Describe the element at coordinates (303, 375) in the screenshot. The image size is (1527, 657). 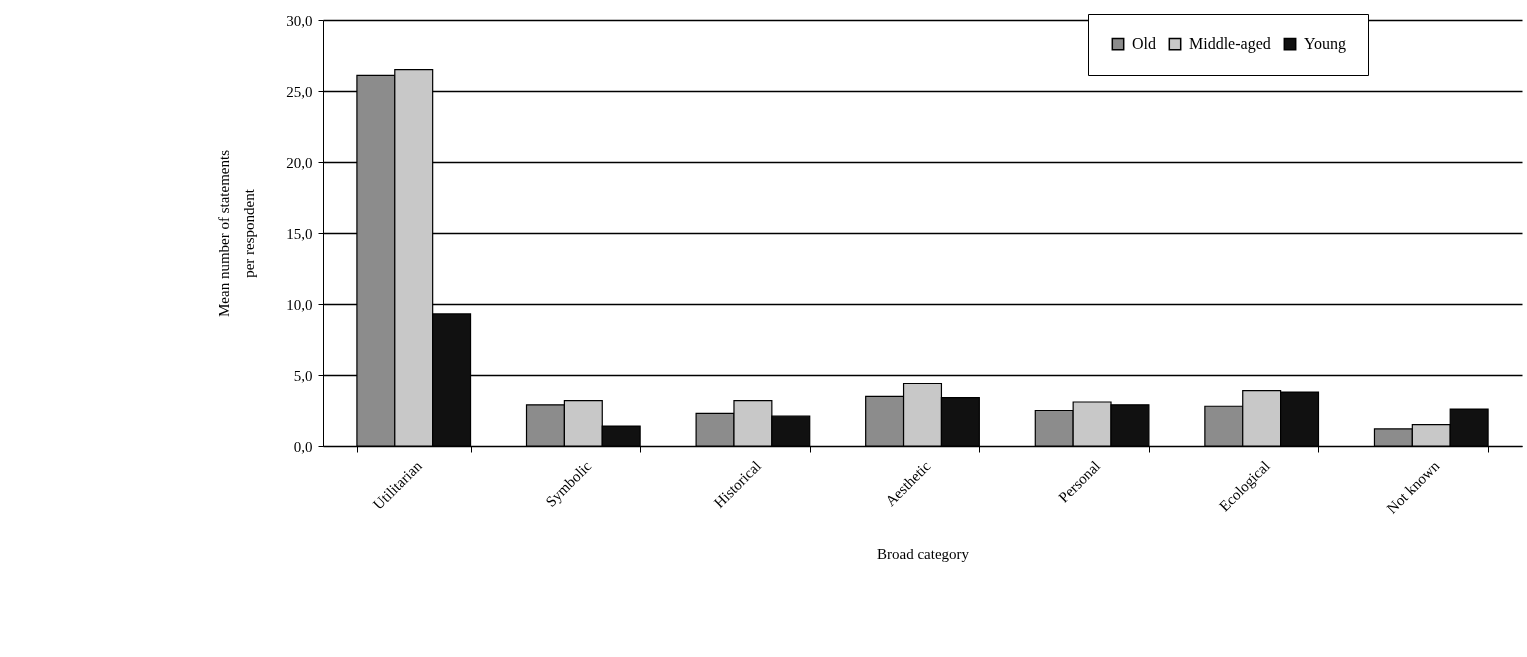
I see `y-tick-label: 5,0` at that location.